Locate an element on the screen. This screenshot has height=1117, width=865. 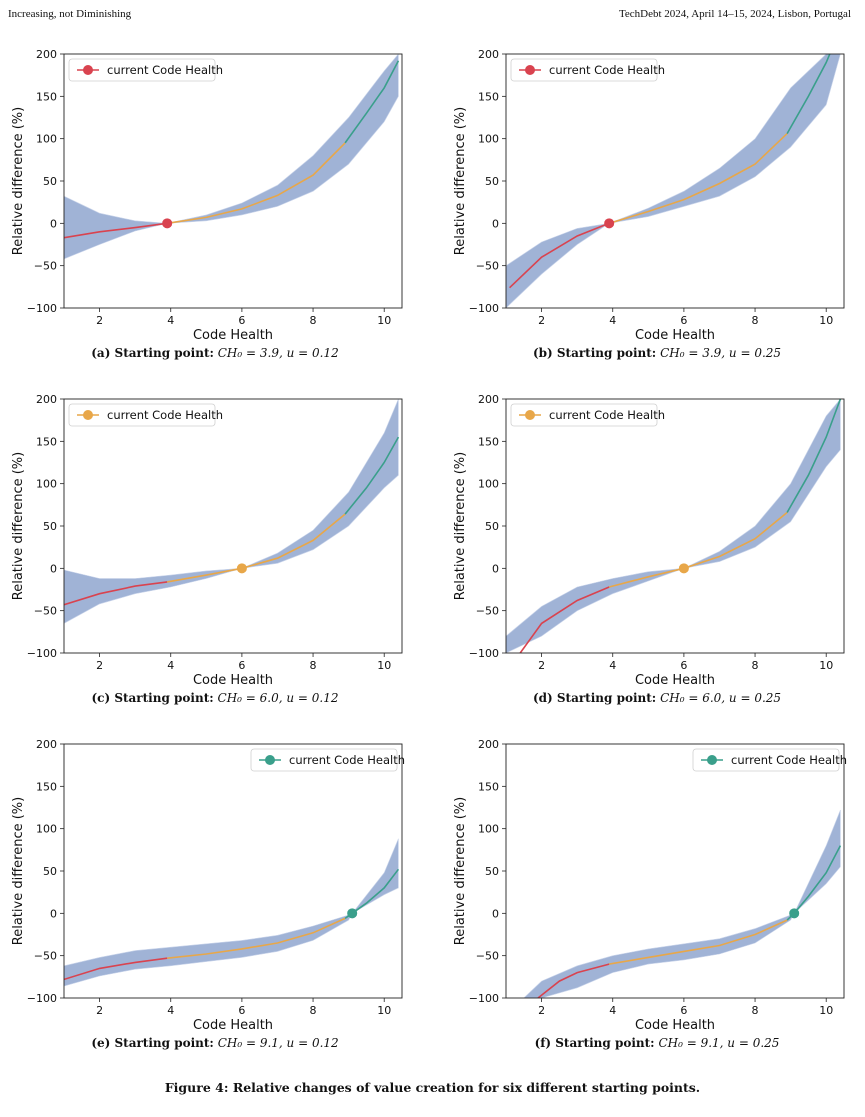
x-tick-label: 2 is located at coordinates (99, 1010).